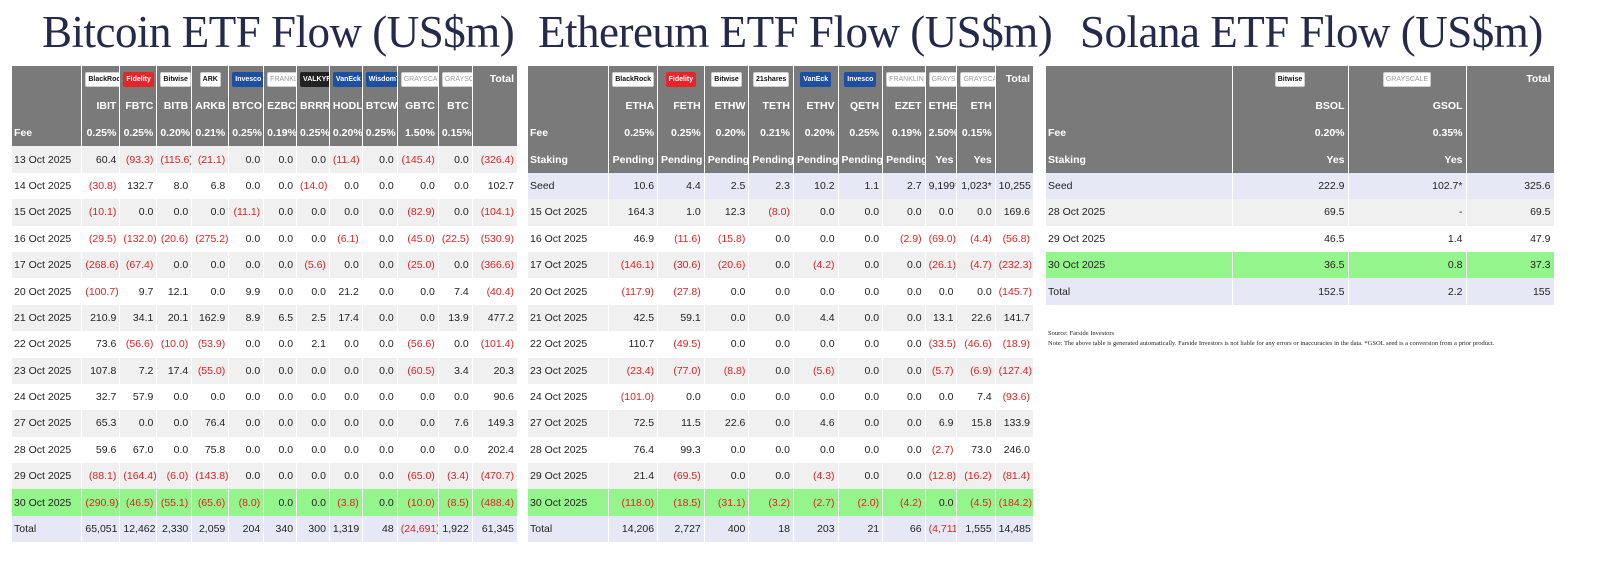 The width and height of the screenshot is (1600, 563). What do you see at coordinates (1290, 238) in the screenshot?
I see `flow-cell: 46.5` at bounding box center [1290, 238].